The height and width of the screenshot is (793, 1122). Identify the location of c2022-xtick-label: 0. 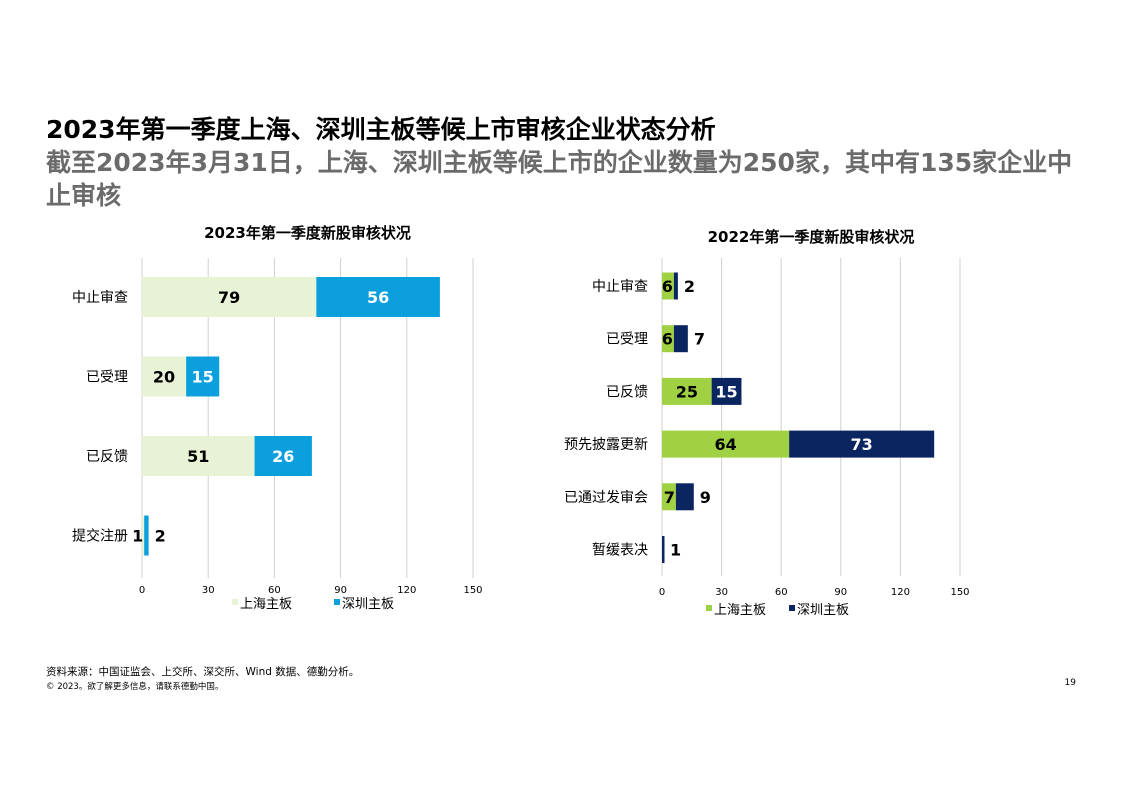
(662, 592).